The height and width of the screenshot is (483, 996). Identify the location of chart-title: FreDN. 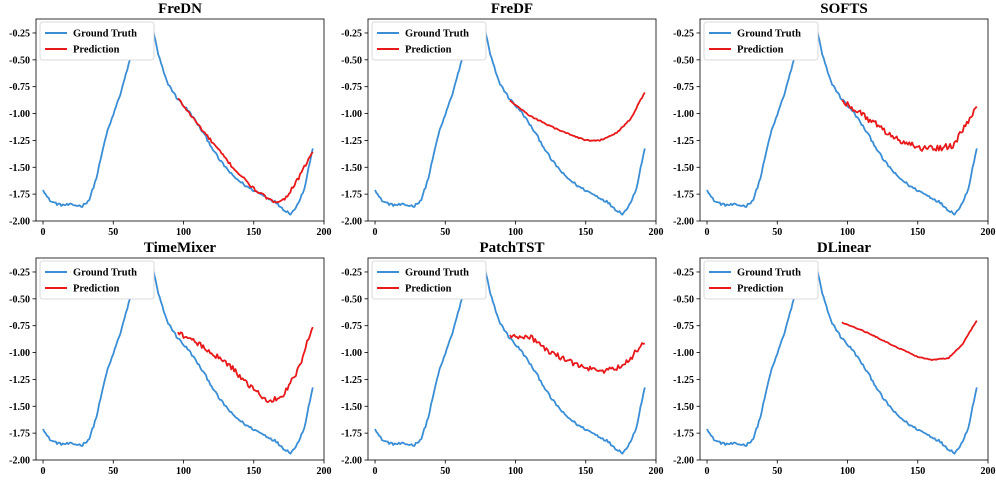
(180, 9).